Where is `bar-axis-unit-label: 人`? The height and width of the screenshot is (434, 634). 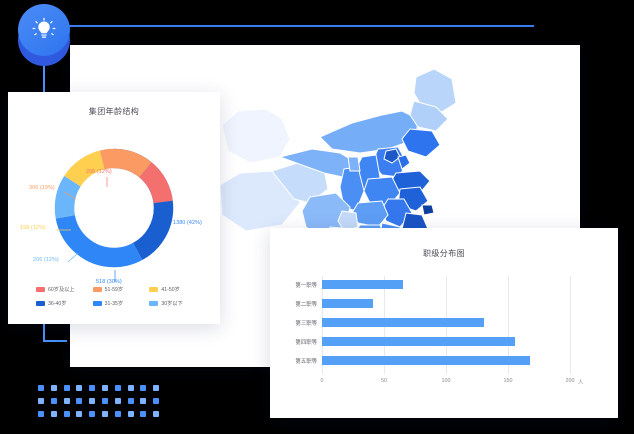 bar-axis-unit-label: 人 is located at coordinates (581, 383).